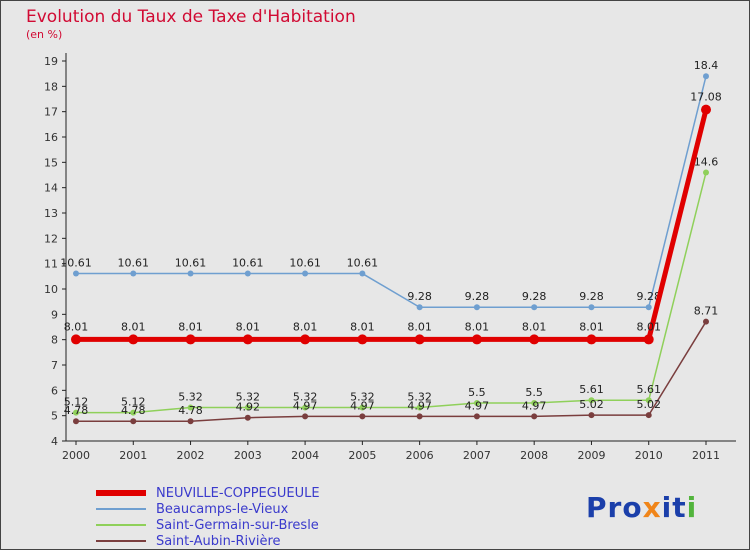 This screenshot has height=550, width=750. I want to click on y-tick-label: 18, so click(51, 86).